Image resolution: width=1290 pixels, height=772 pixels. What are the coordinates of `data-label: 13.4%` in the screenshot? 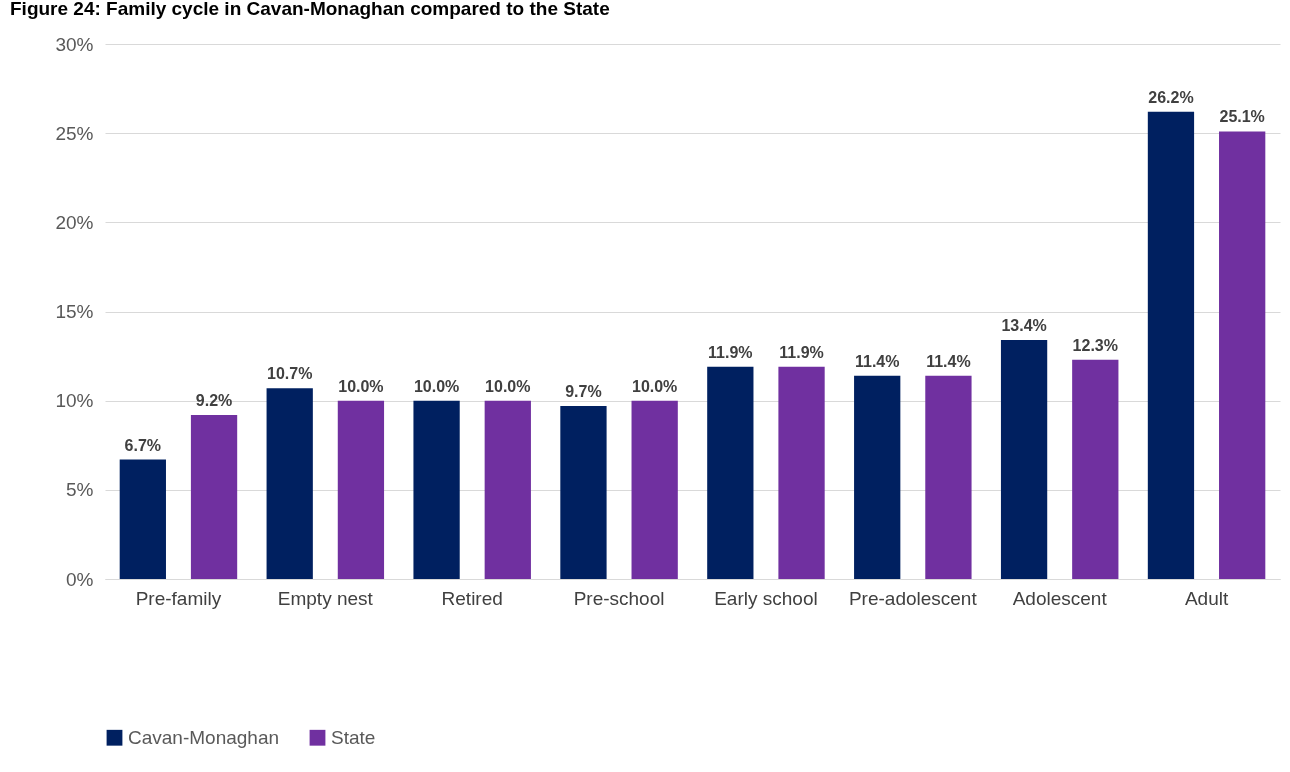 It's located at (1024, 326).